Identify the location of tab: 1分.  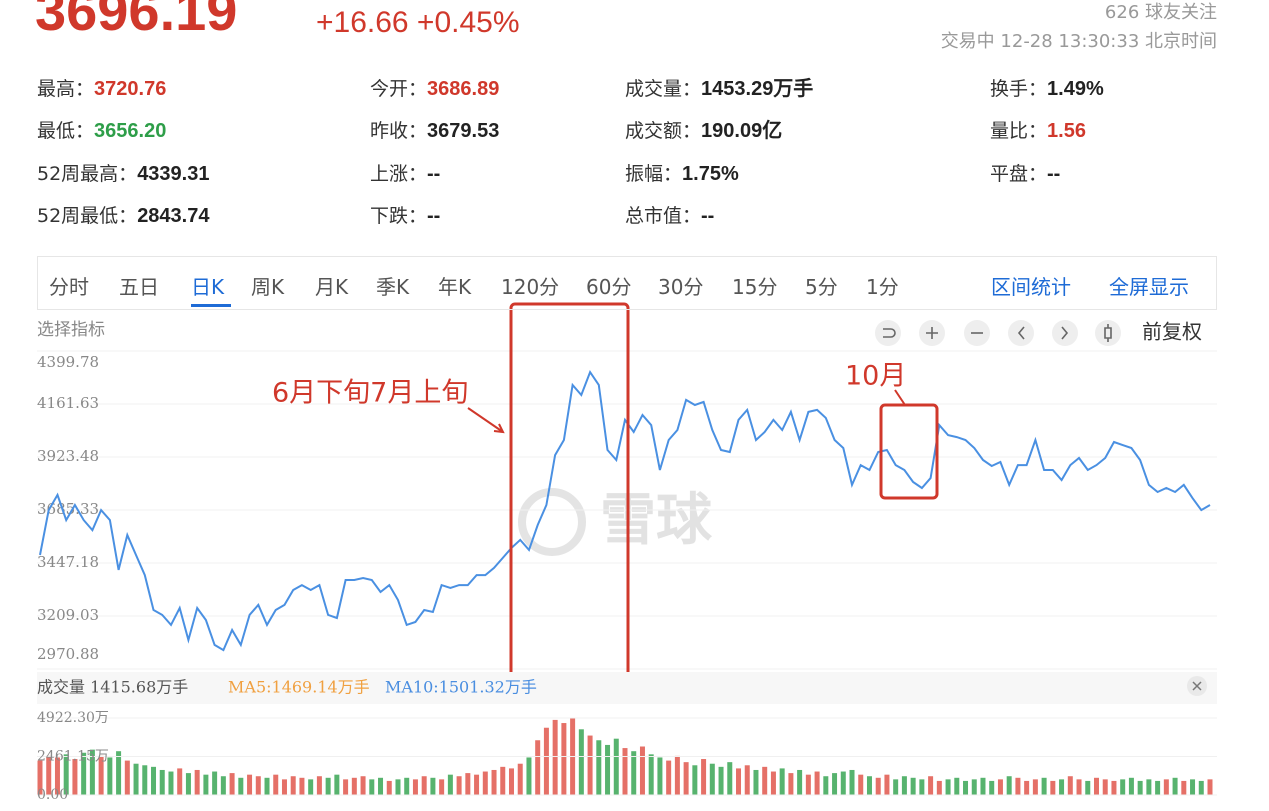
(882, 287).